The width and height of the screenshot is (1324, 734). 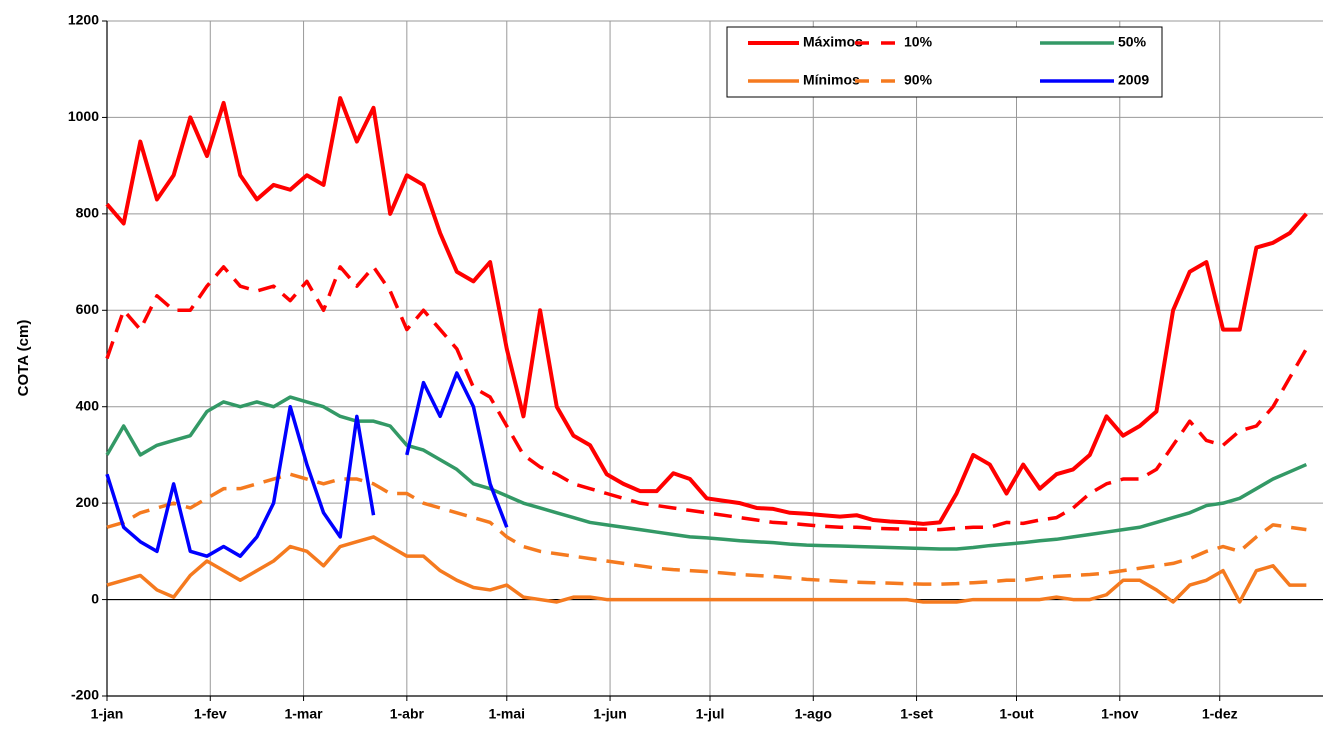 I want to click on legend-label: 2009, so click(x=1133, y=80).